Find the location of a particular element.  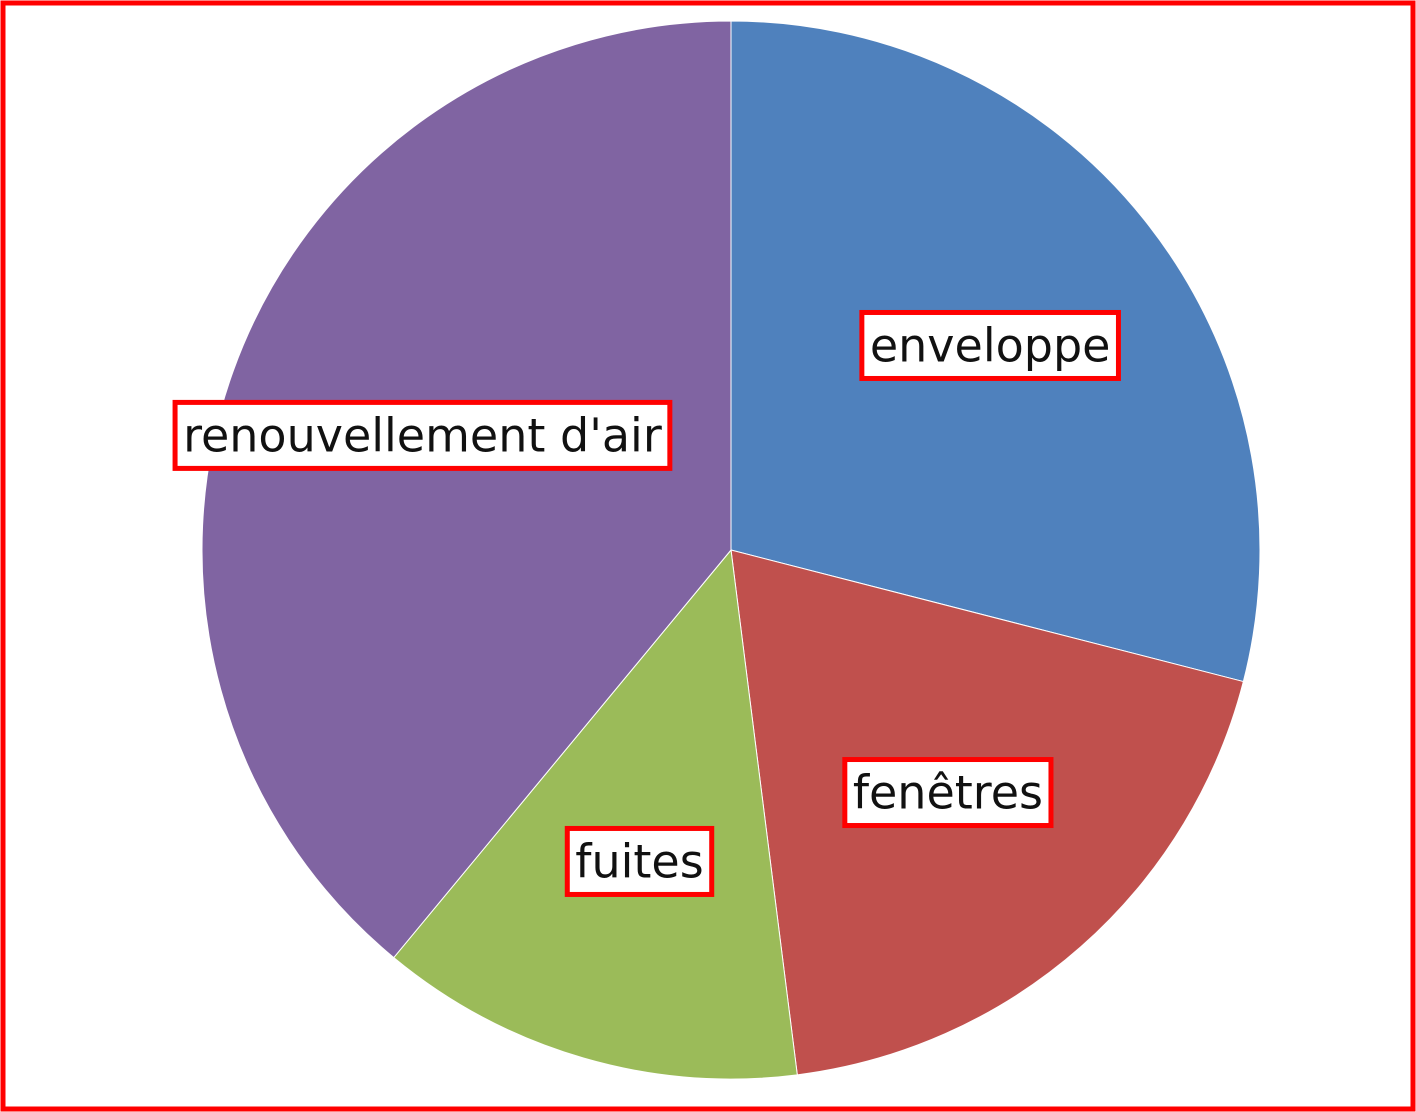

pie-slice is located at coordinates (595, 814).